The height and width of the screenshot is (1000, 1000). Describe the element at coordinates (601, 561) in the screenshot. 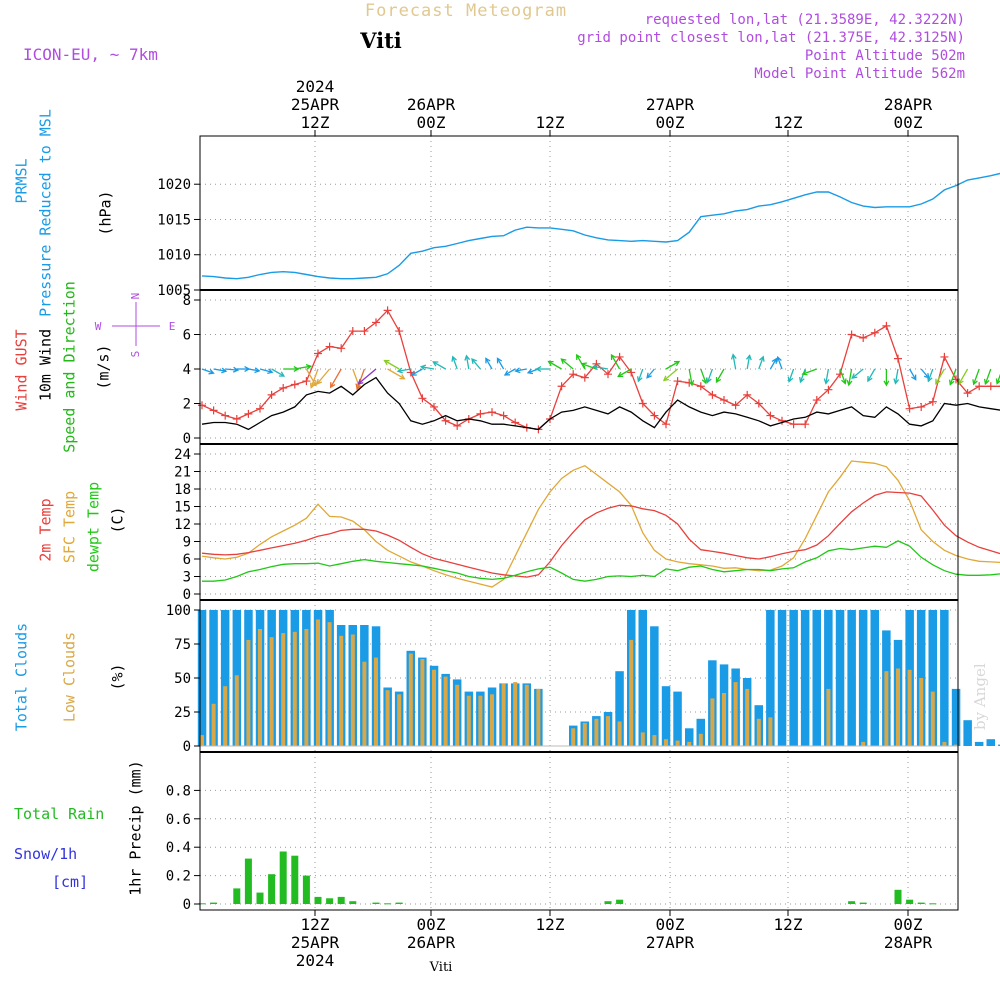

I see `dewpt-temp-line` at that location.